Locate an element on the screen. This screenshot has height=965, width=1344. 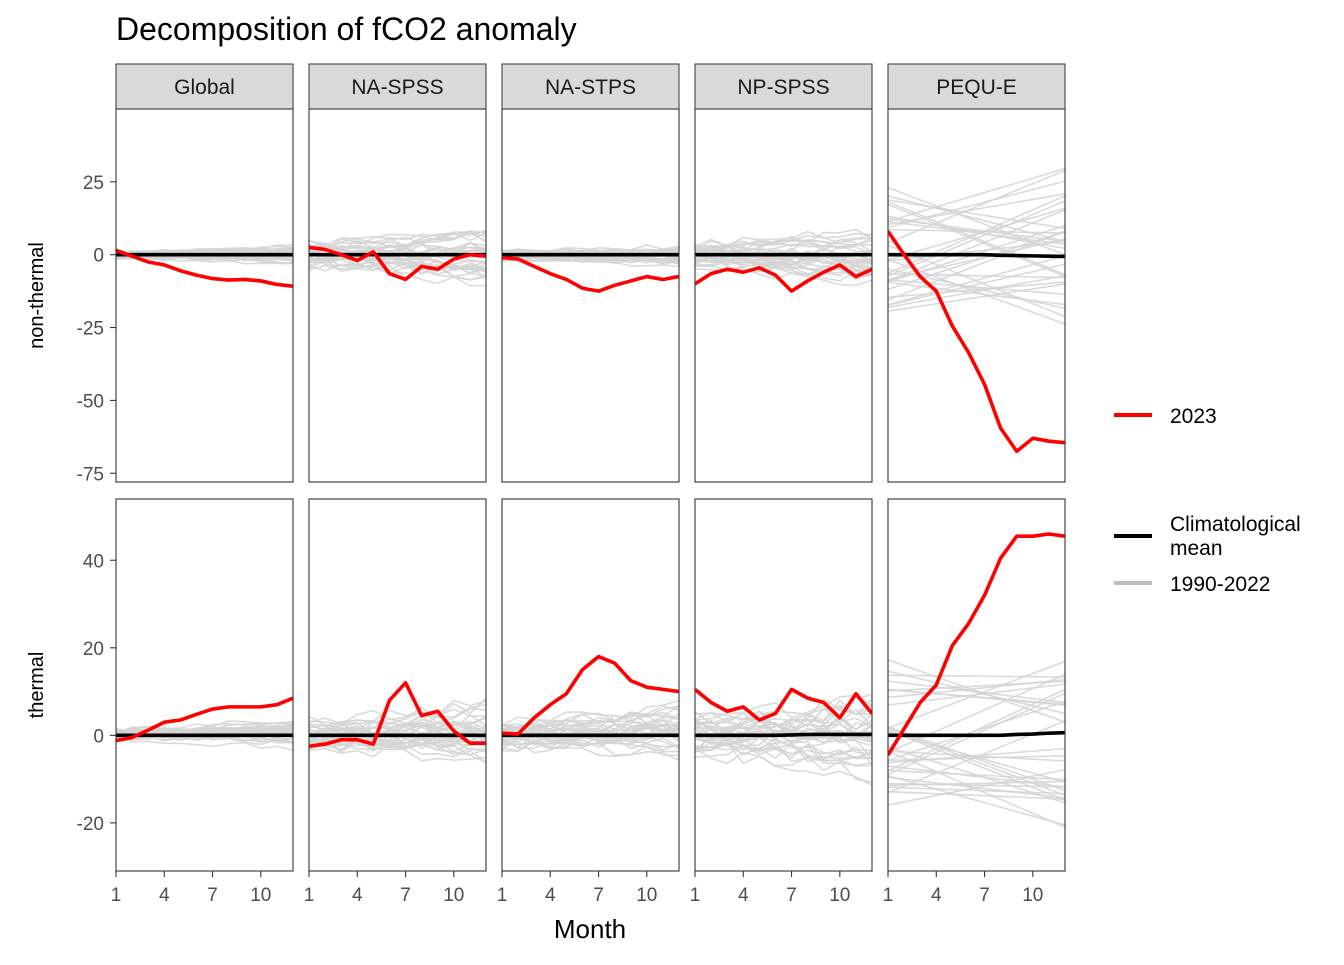
chart-title: Decomposition of fCO2 anomaly is located at coordinates (346, 29).